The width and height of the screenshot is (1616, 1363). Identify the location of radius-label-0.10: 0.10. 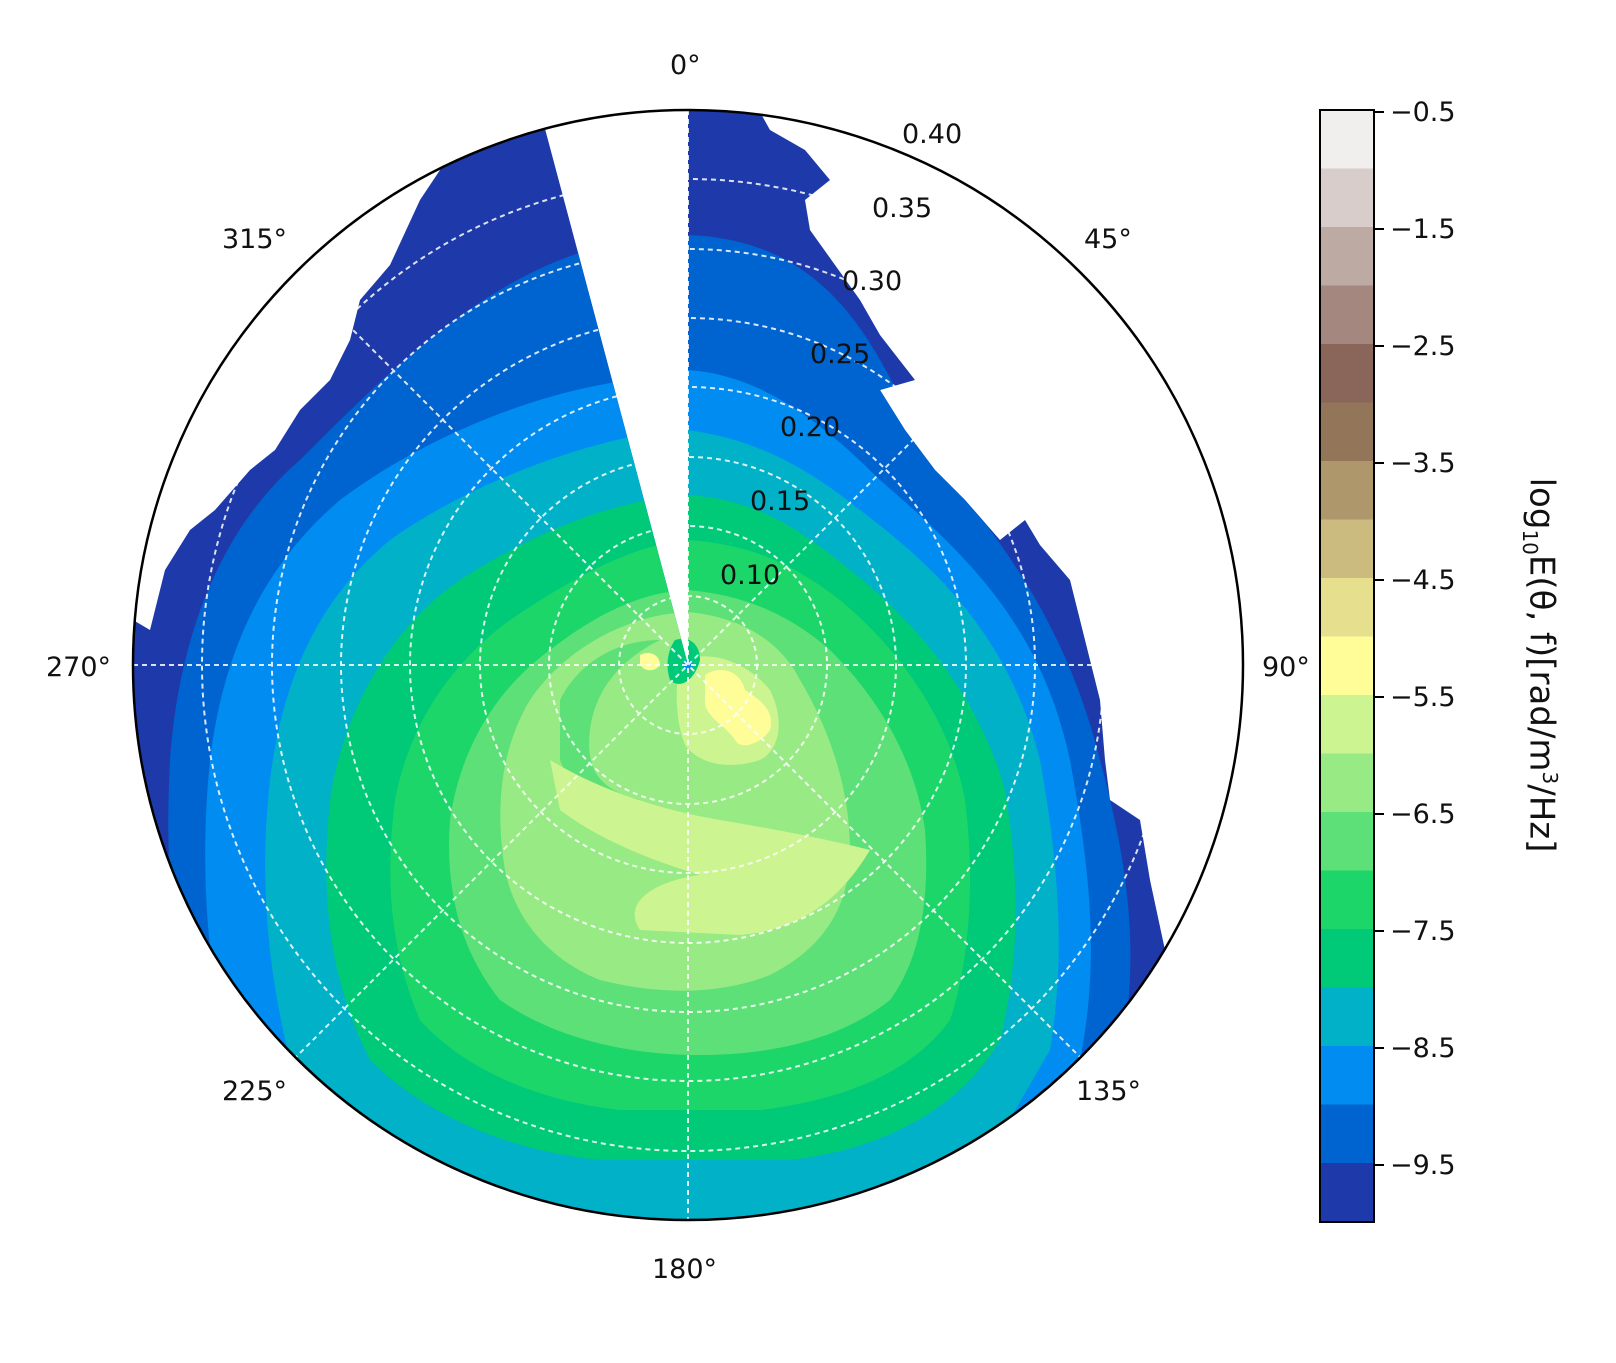
(750, 575).